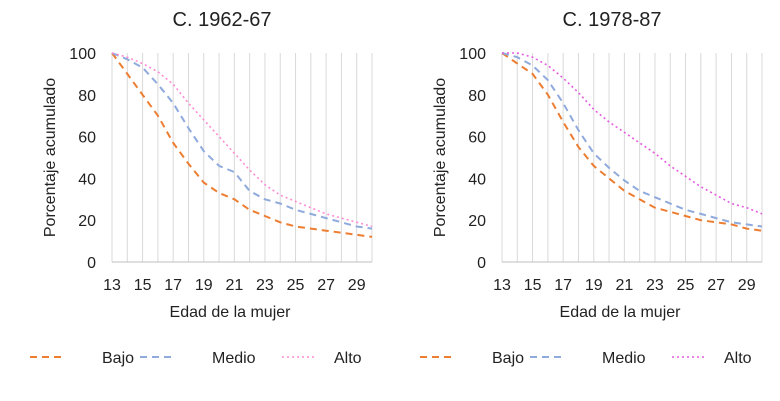 This screenshot has width=780, height=401. What do you see at coordinates (612, 20) in the screenshot?
I see `chart-title: C. 1978-87` at bounding box center [612, 20].